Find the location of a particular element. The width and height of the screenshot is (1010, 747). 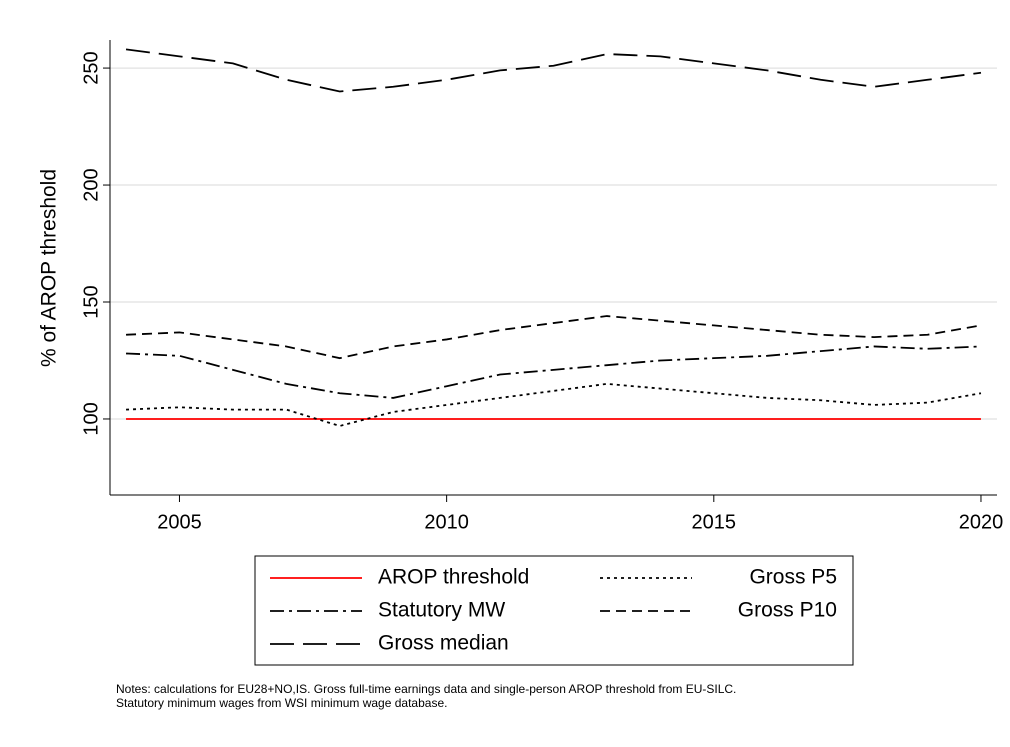

y-tick-label: 200 is located at coordinates (91, 184).